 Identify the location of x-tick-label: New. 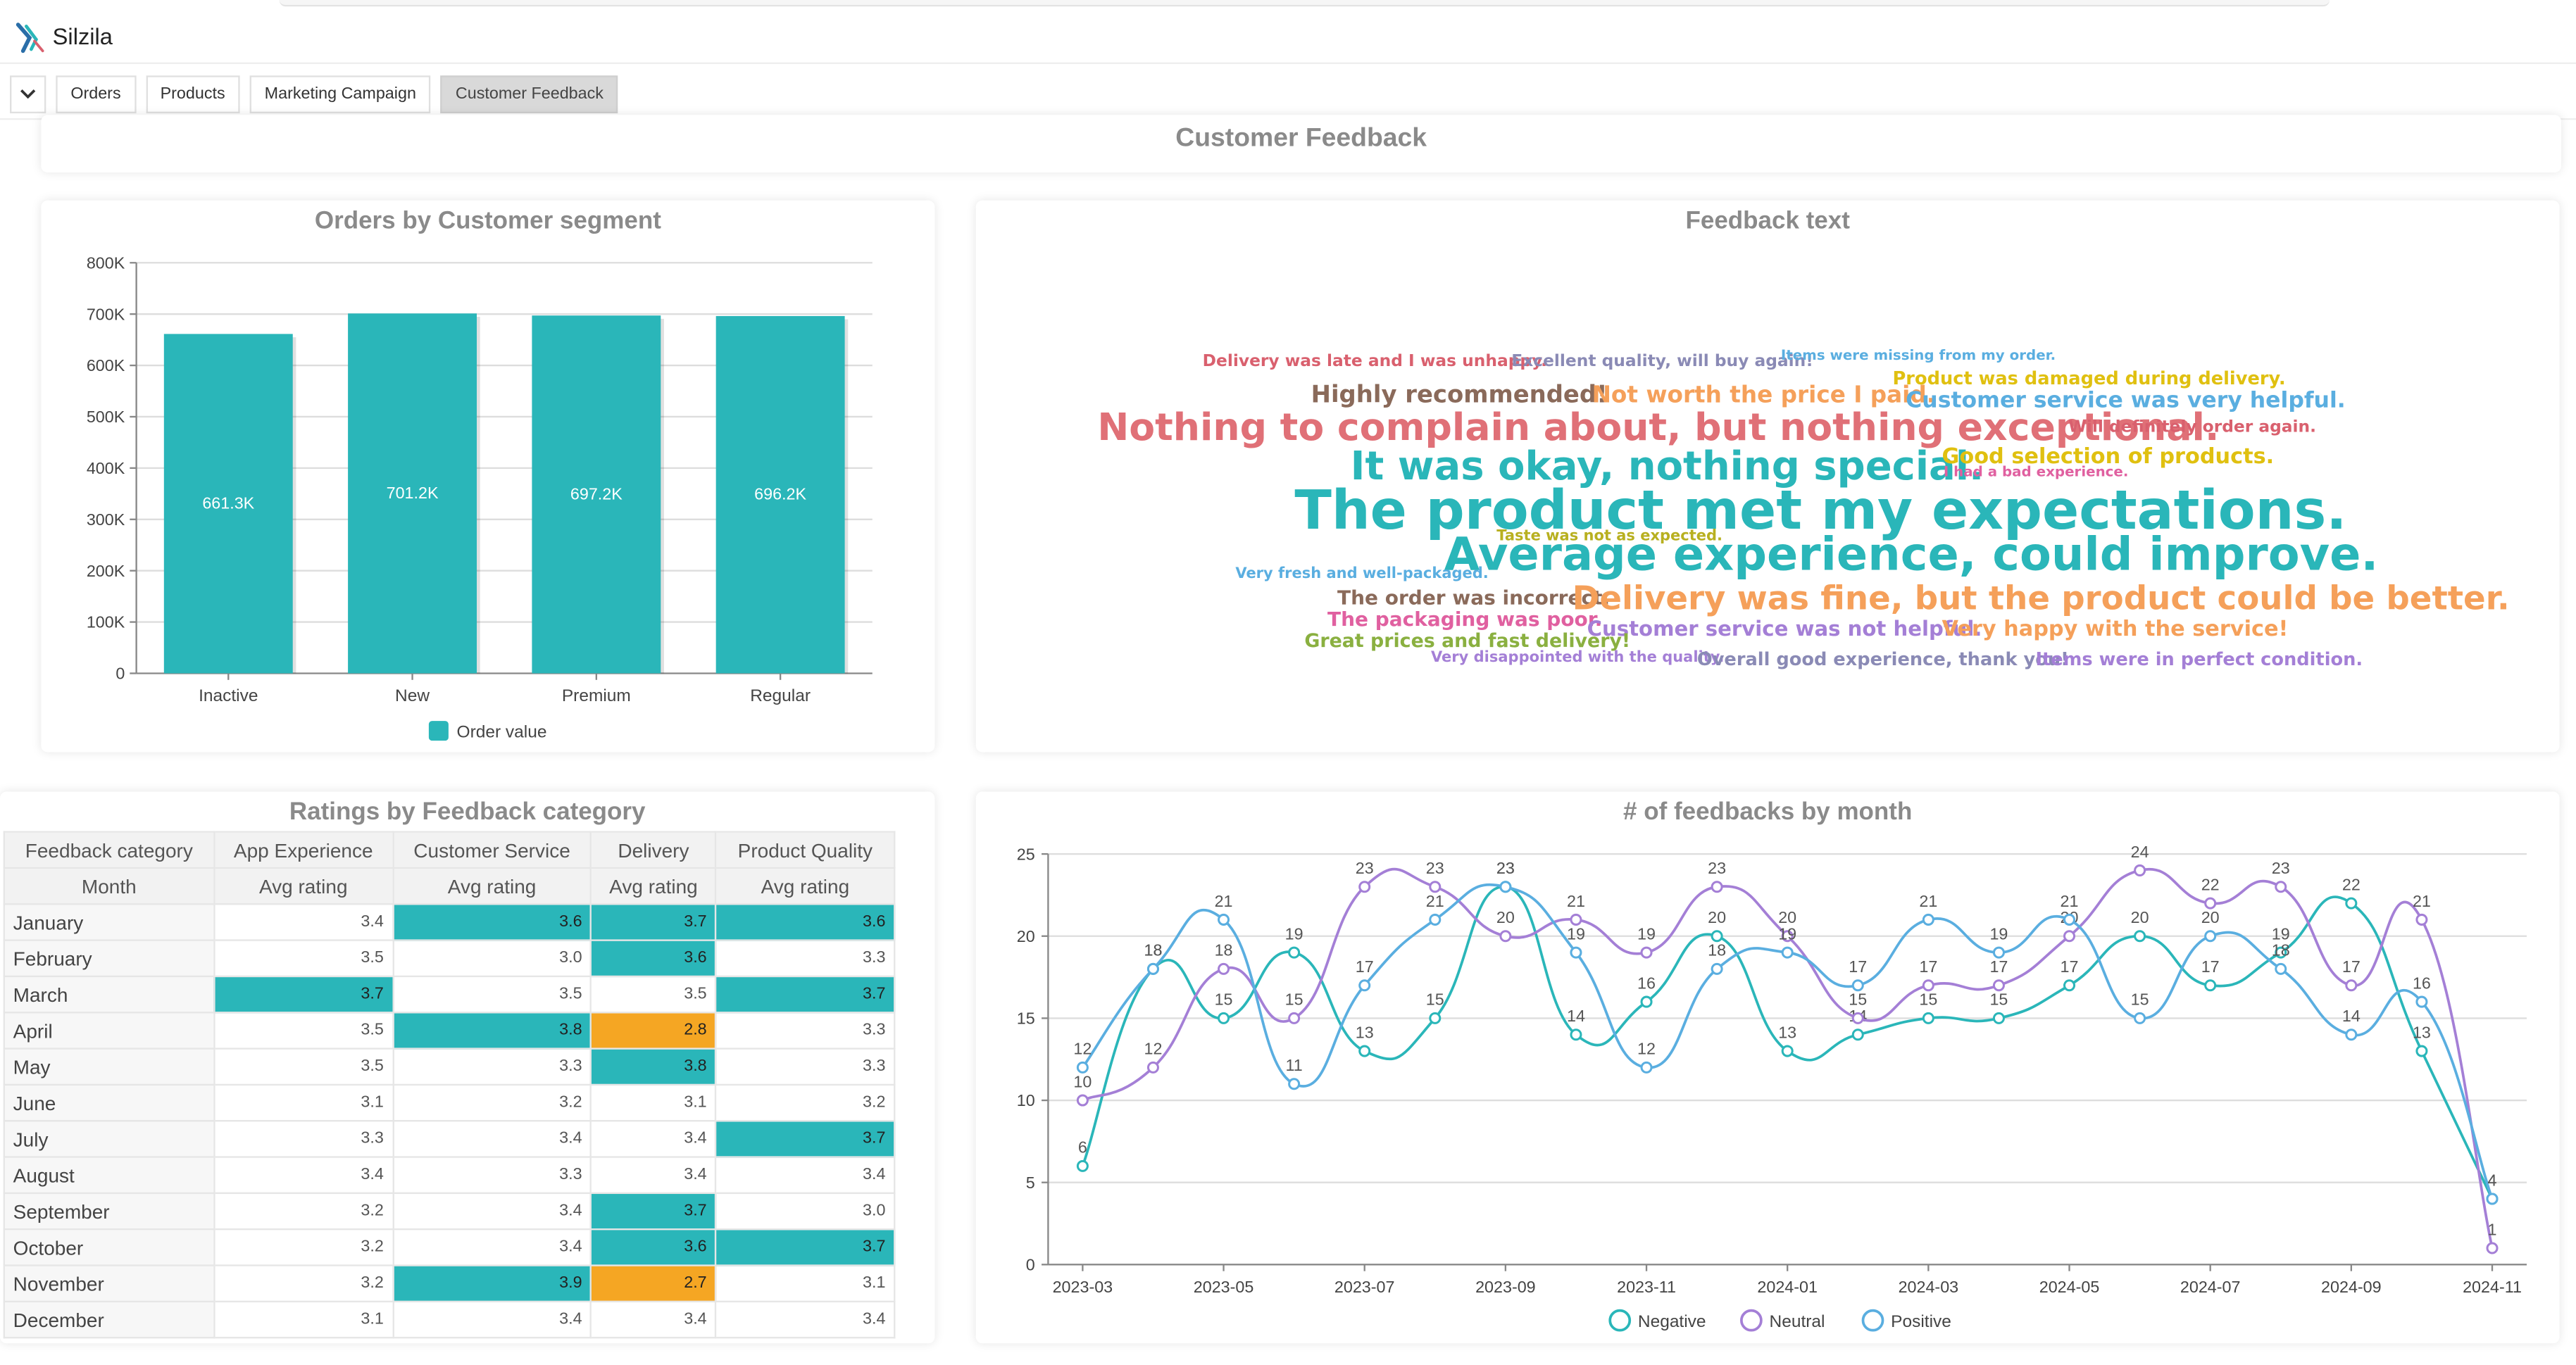
(412, 695).